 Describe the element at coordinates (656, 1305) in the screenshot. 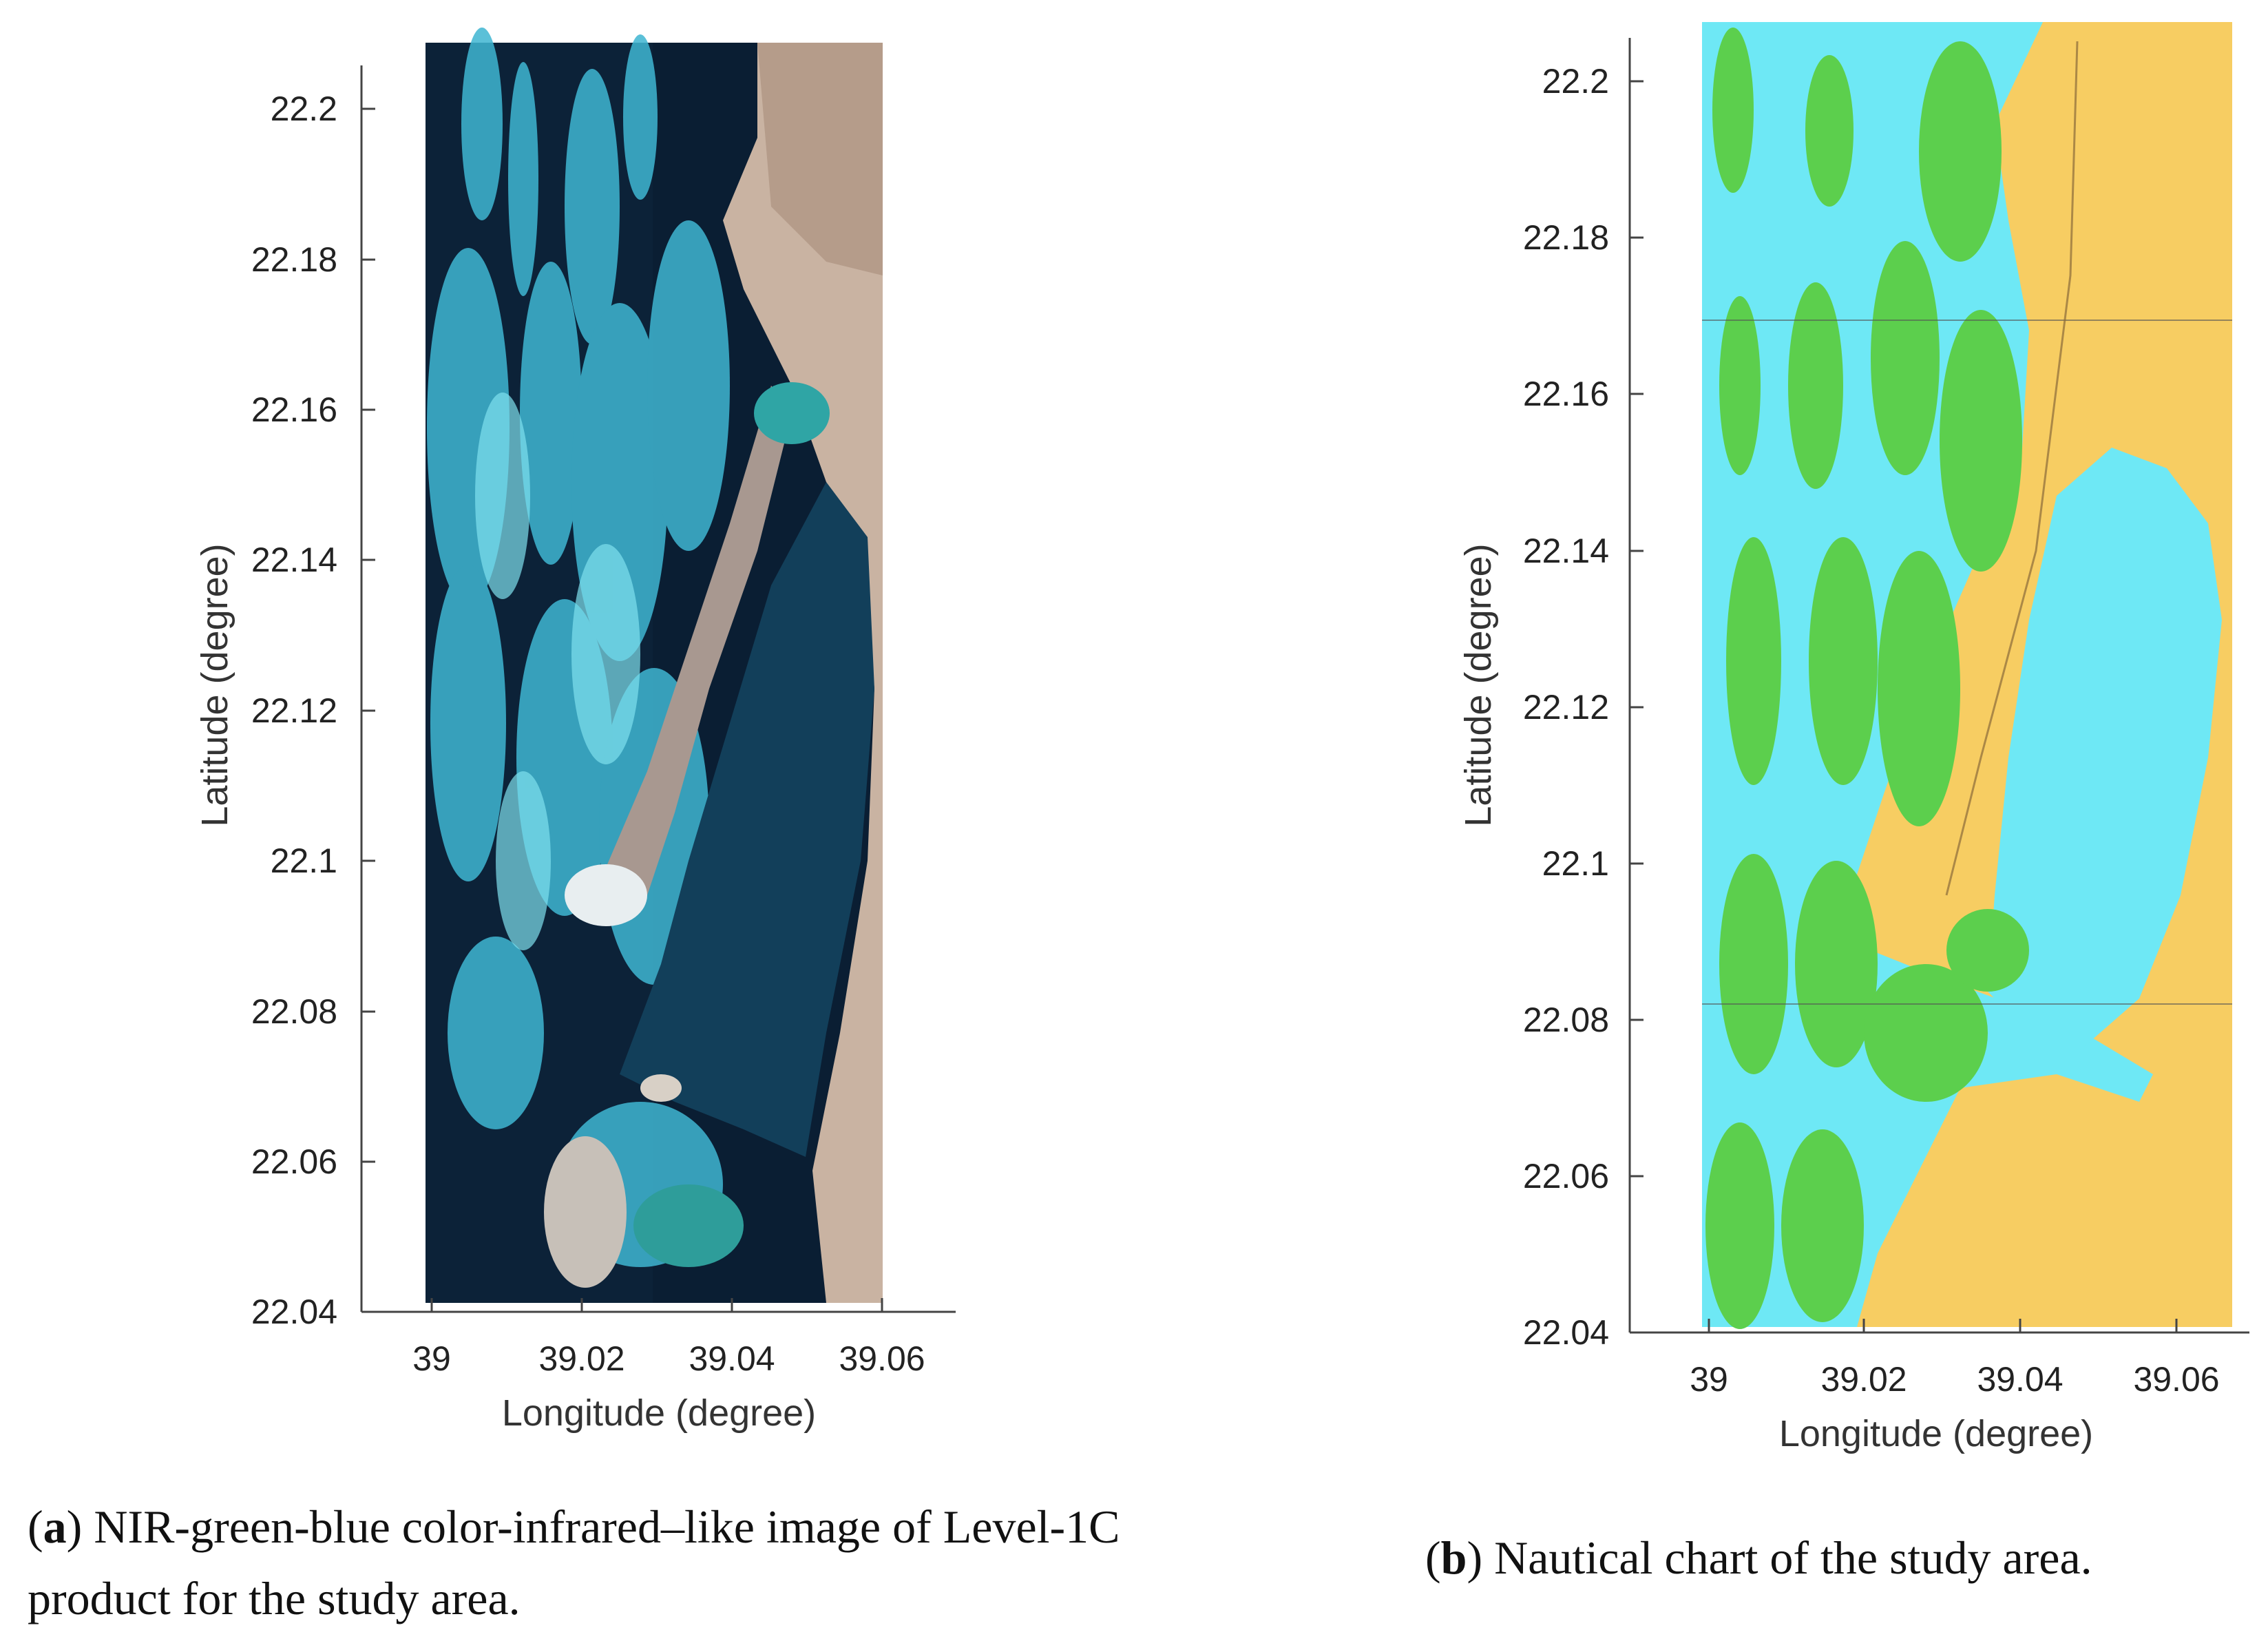

I see `panel-a-x-ticks` at that location.